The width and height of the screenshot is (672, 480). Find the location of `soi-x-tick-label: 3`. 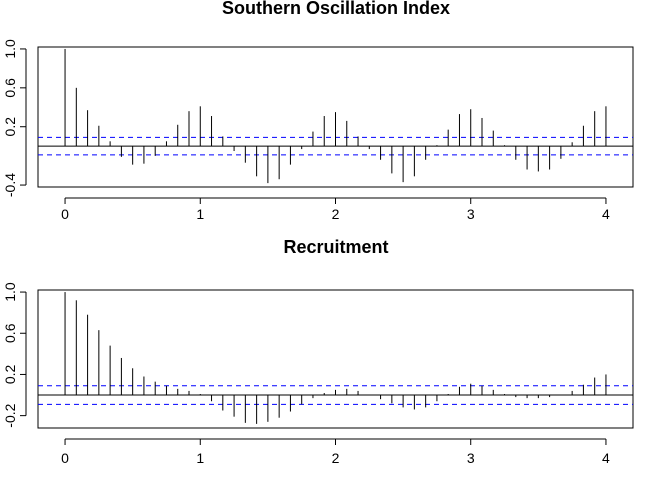

soi-x-tick-label: 3 is located at coordinates (471, 214).